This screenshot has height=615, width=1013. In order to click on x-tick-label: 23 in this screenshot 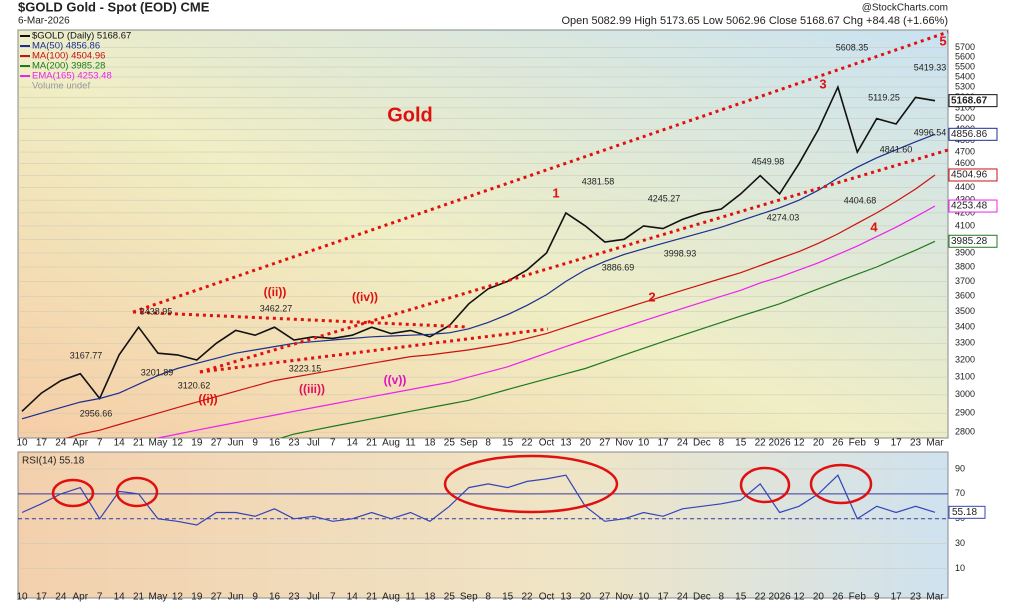, I will do `click(916, 597)`.